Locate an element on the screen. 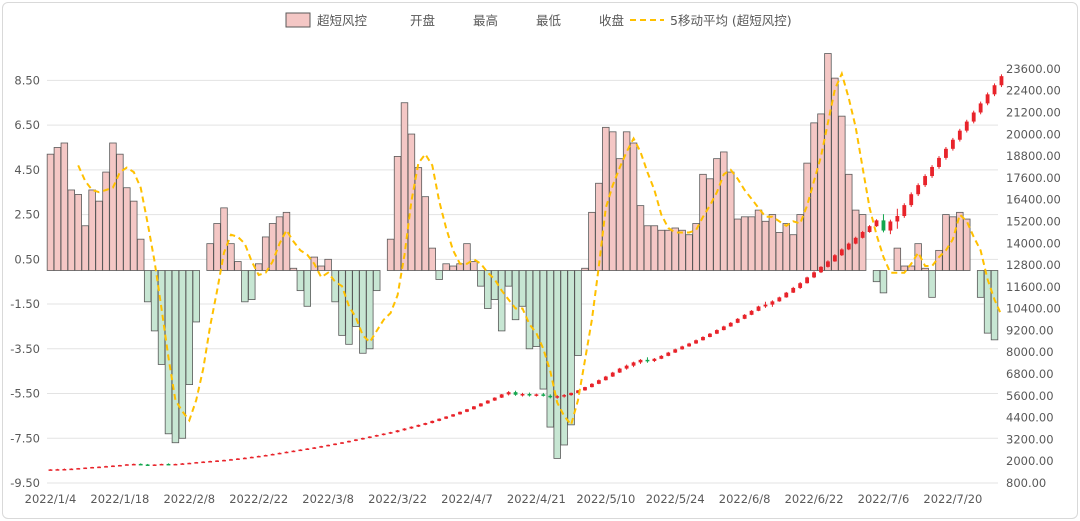  x-tick-label: 2022/5/10 is located at coordinates (605, 499).